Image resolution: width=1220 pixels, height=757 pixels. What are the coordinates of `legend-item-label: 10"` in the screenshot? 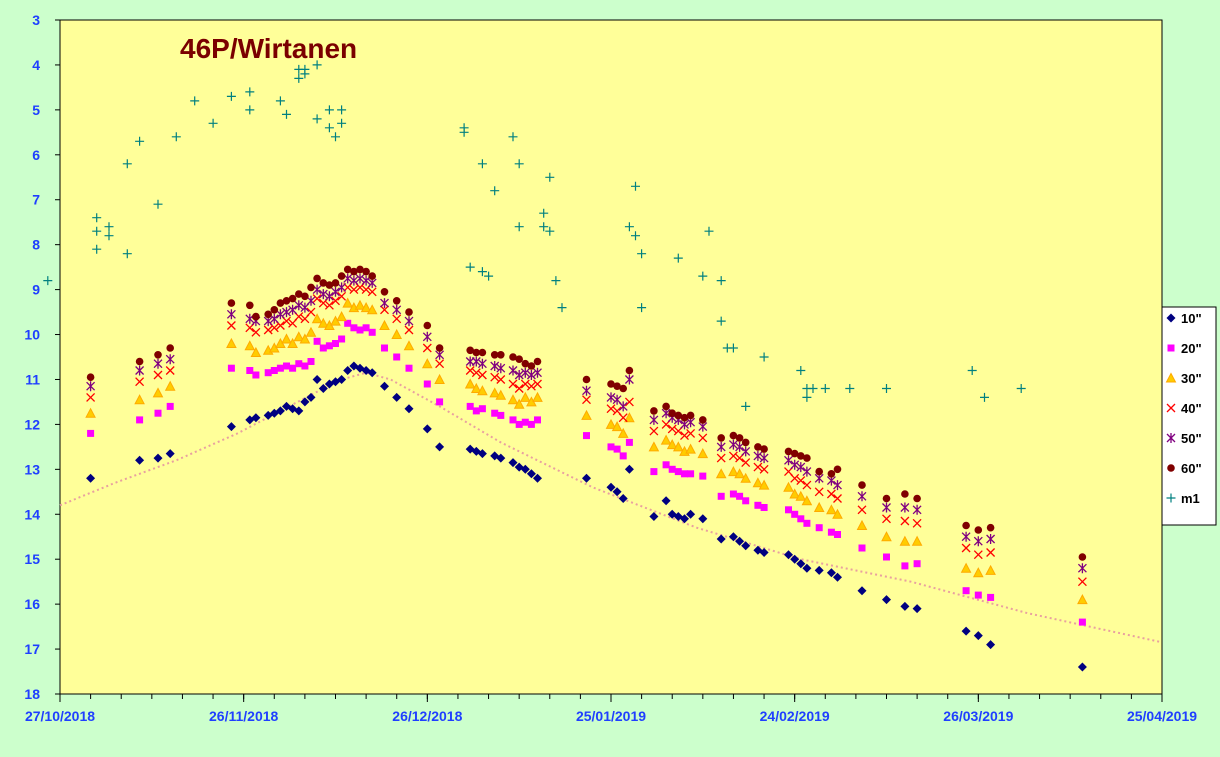 It's located at (1191, 318).